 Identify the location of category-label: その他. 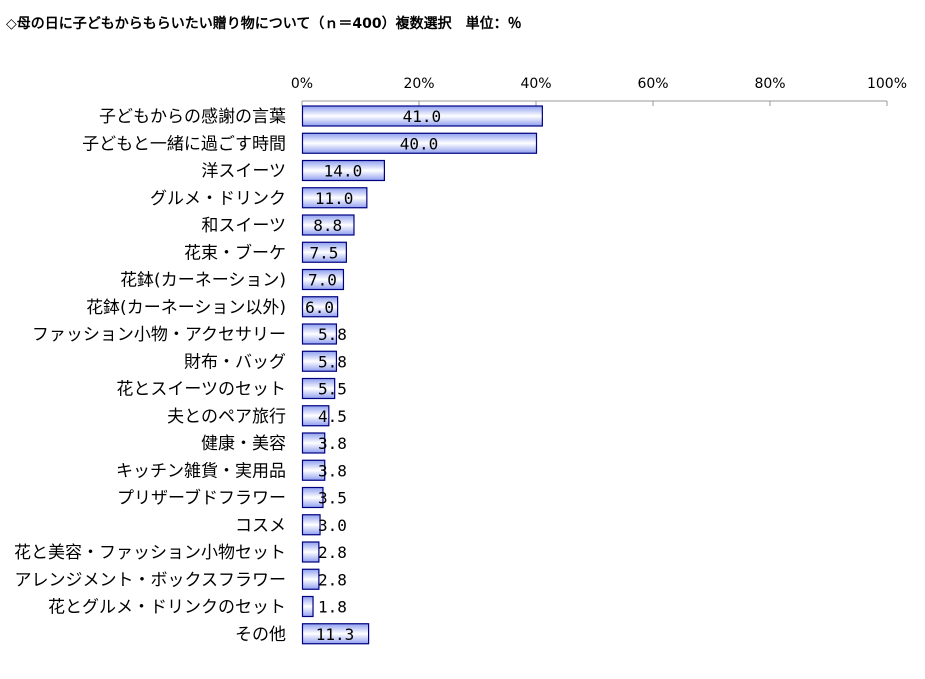
(260, 635).